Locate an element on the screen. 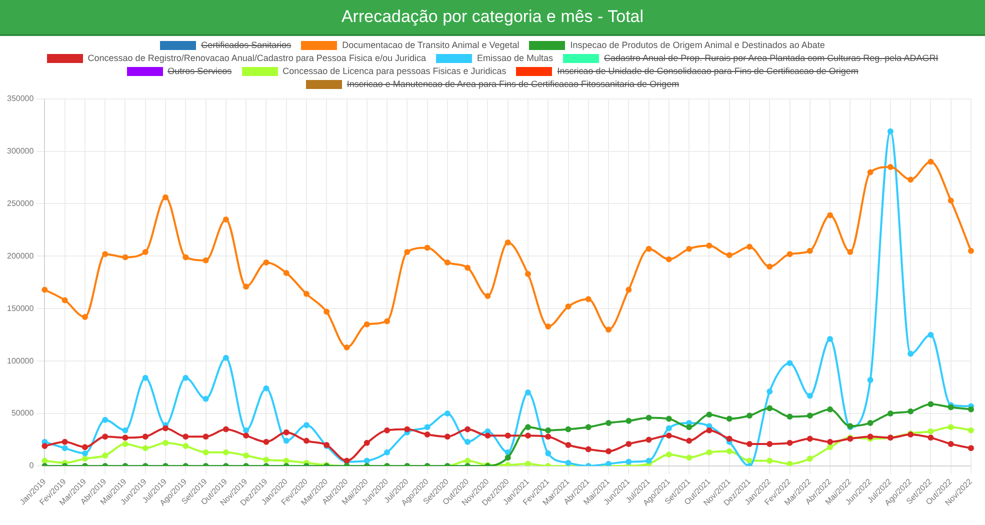 Image resolution: width=985 pixels, height=525 pixels. legend-label: Concessao de Registro/Renovacao Anual/Cadastro para Pessoa Fisica e/ou Juridica is located at coordinates (257, 58).